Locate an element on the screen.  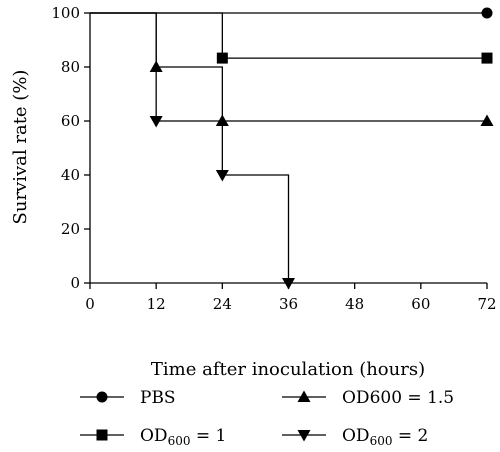
legend-marker-pbs is located at coordinates (102, 397).